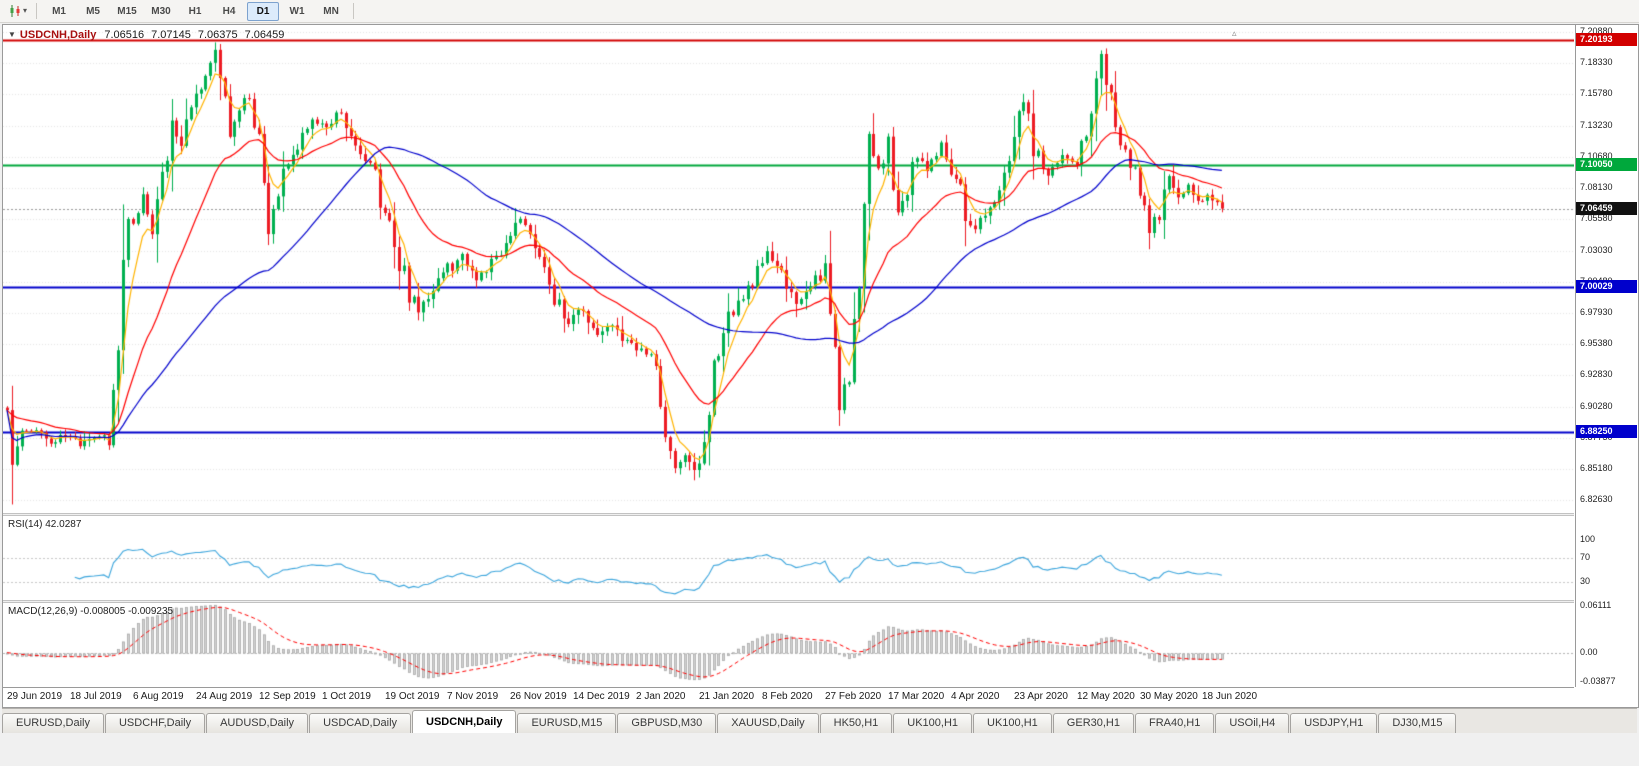 The height and width of the screenshot is (766, 1639). I want to click on current-price-flag: 7.06459, so click(1606, 208).